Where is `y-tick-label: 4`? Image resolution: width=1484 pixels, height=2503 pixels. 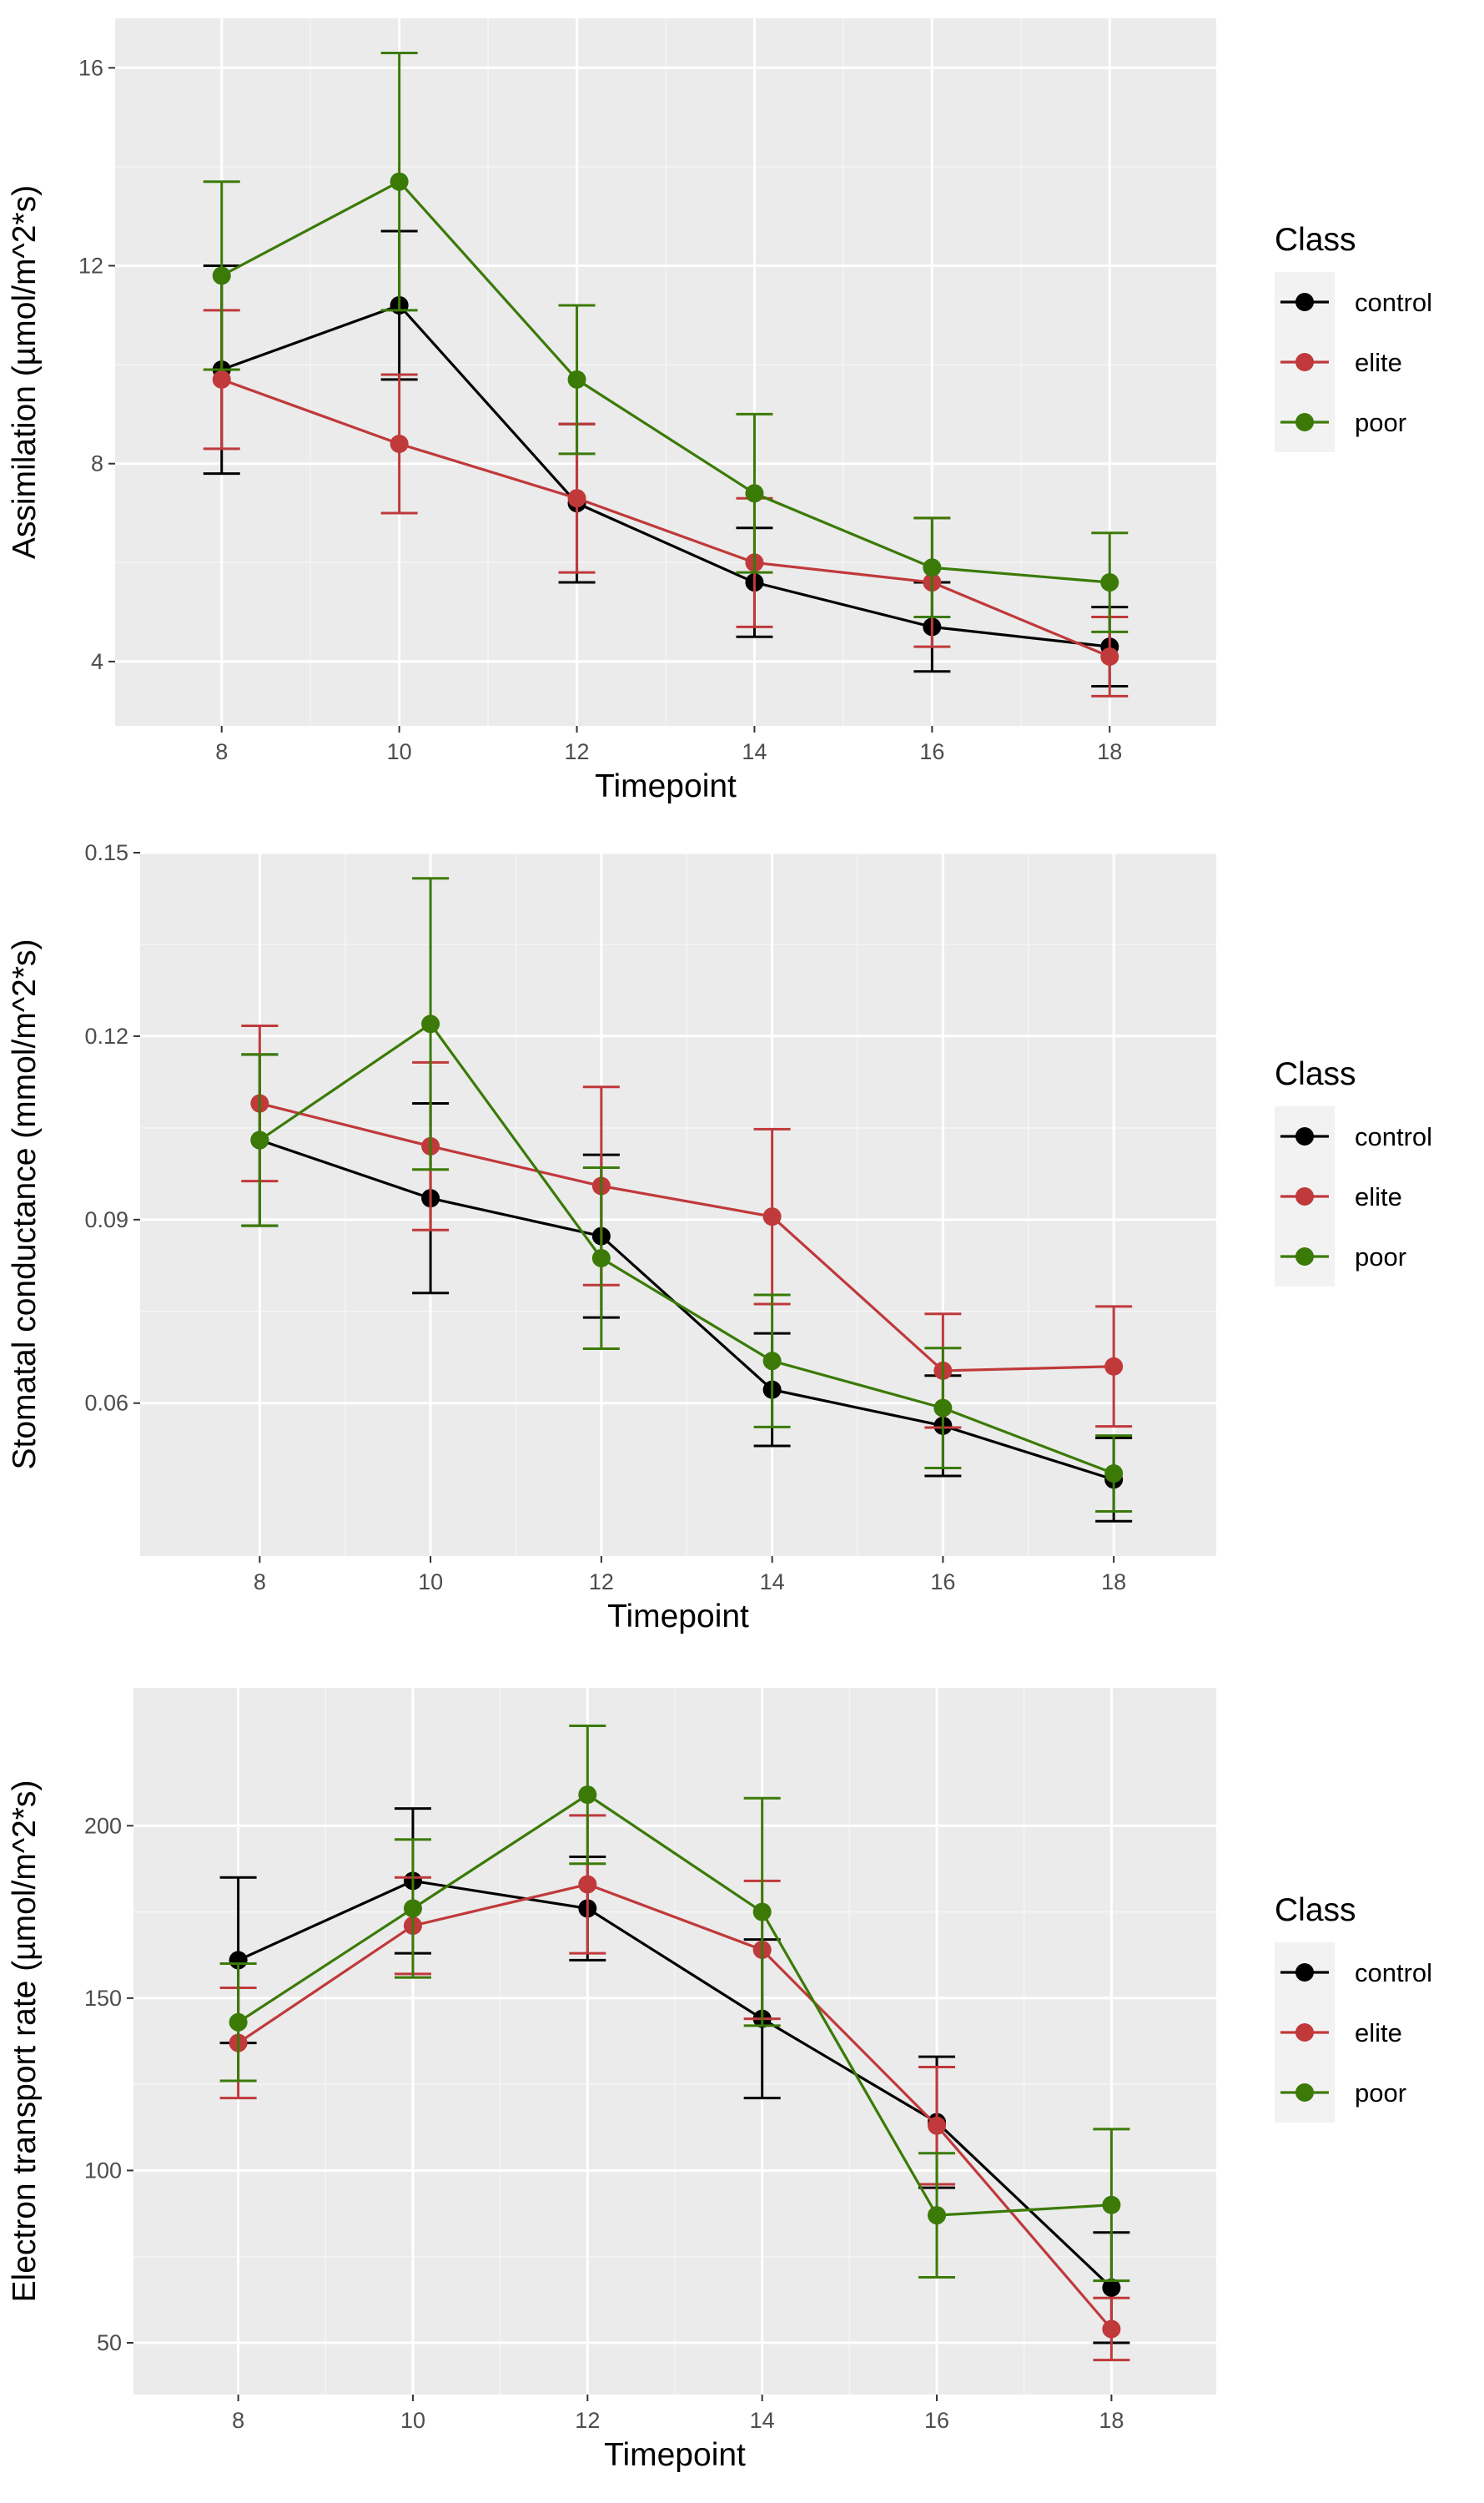
y-tick-label: 4 is located at coordinates (97, 662).